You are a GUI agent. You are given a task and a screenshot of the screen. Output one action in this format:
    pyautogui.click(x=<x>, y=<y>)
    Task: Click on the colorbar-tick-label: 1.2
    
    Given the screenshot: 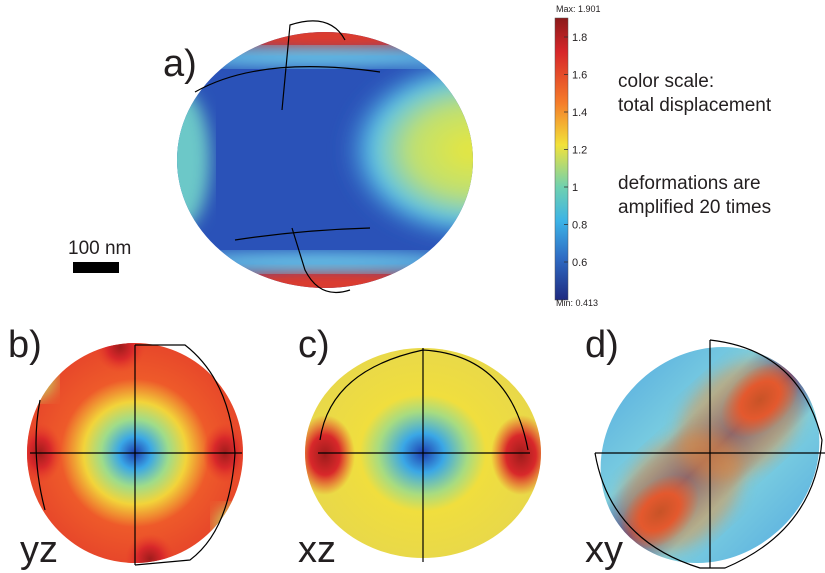 What is the action you would take?
    pyautogui.click(x=579, y=151)
    